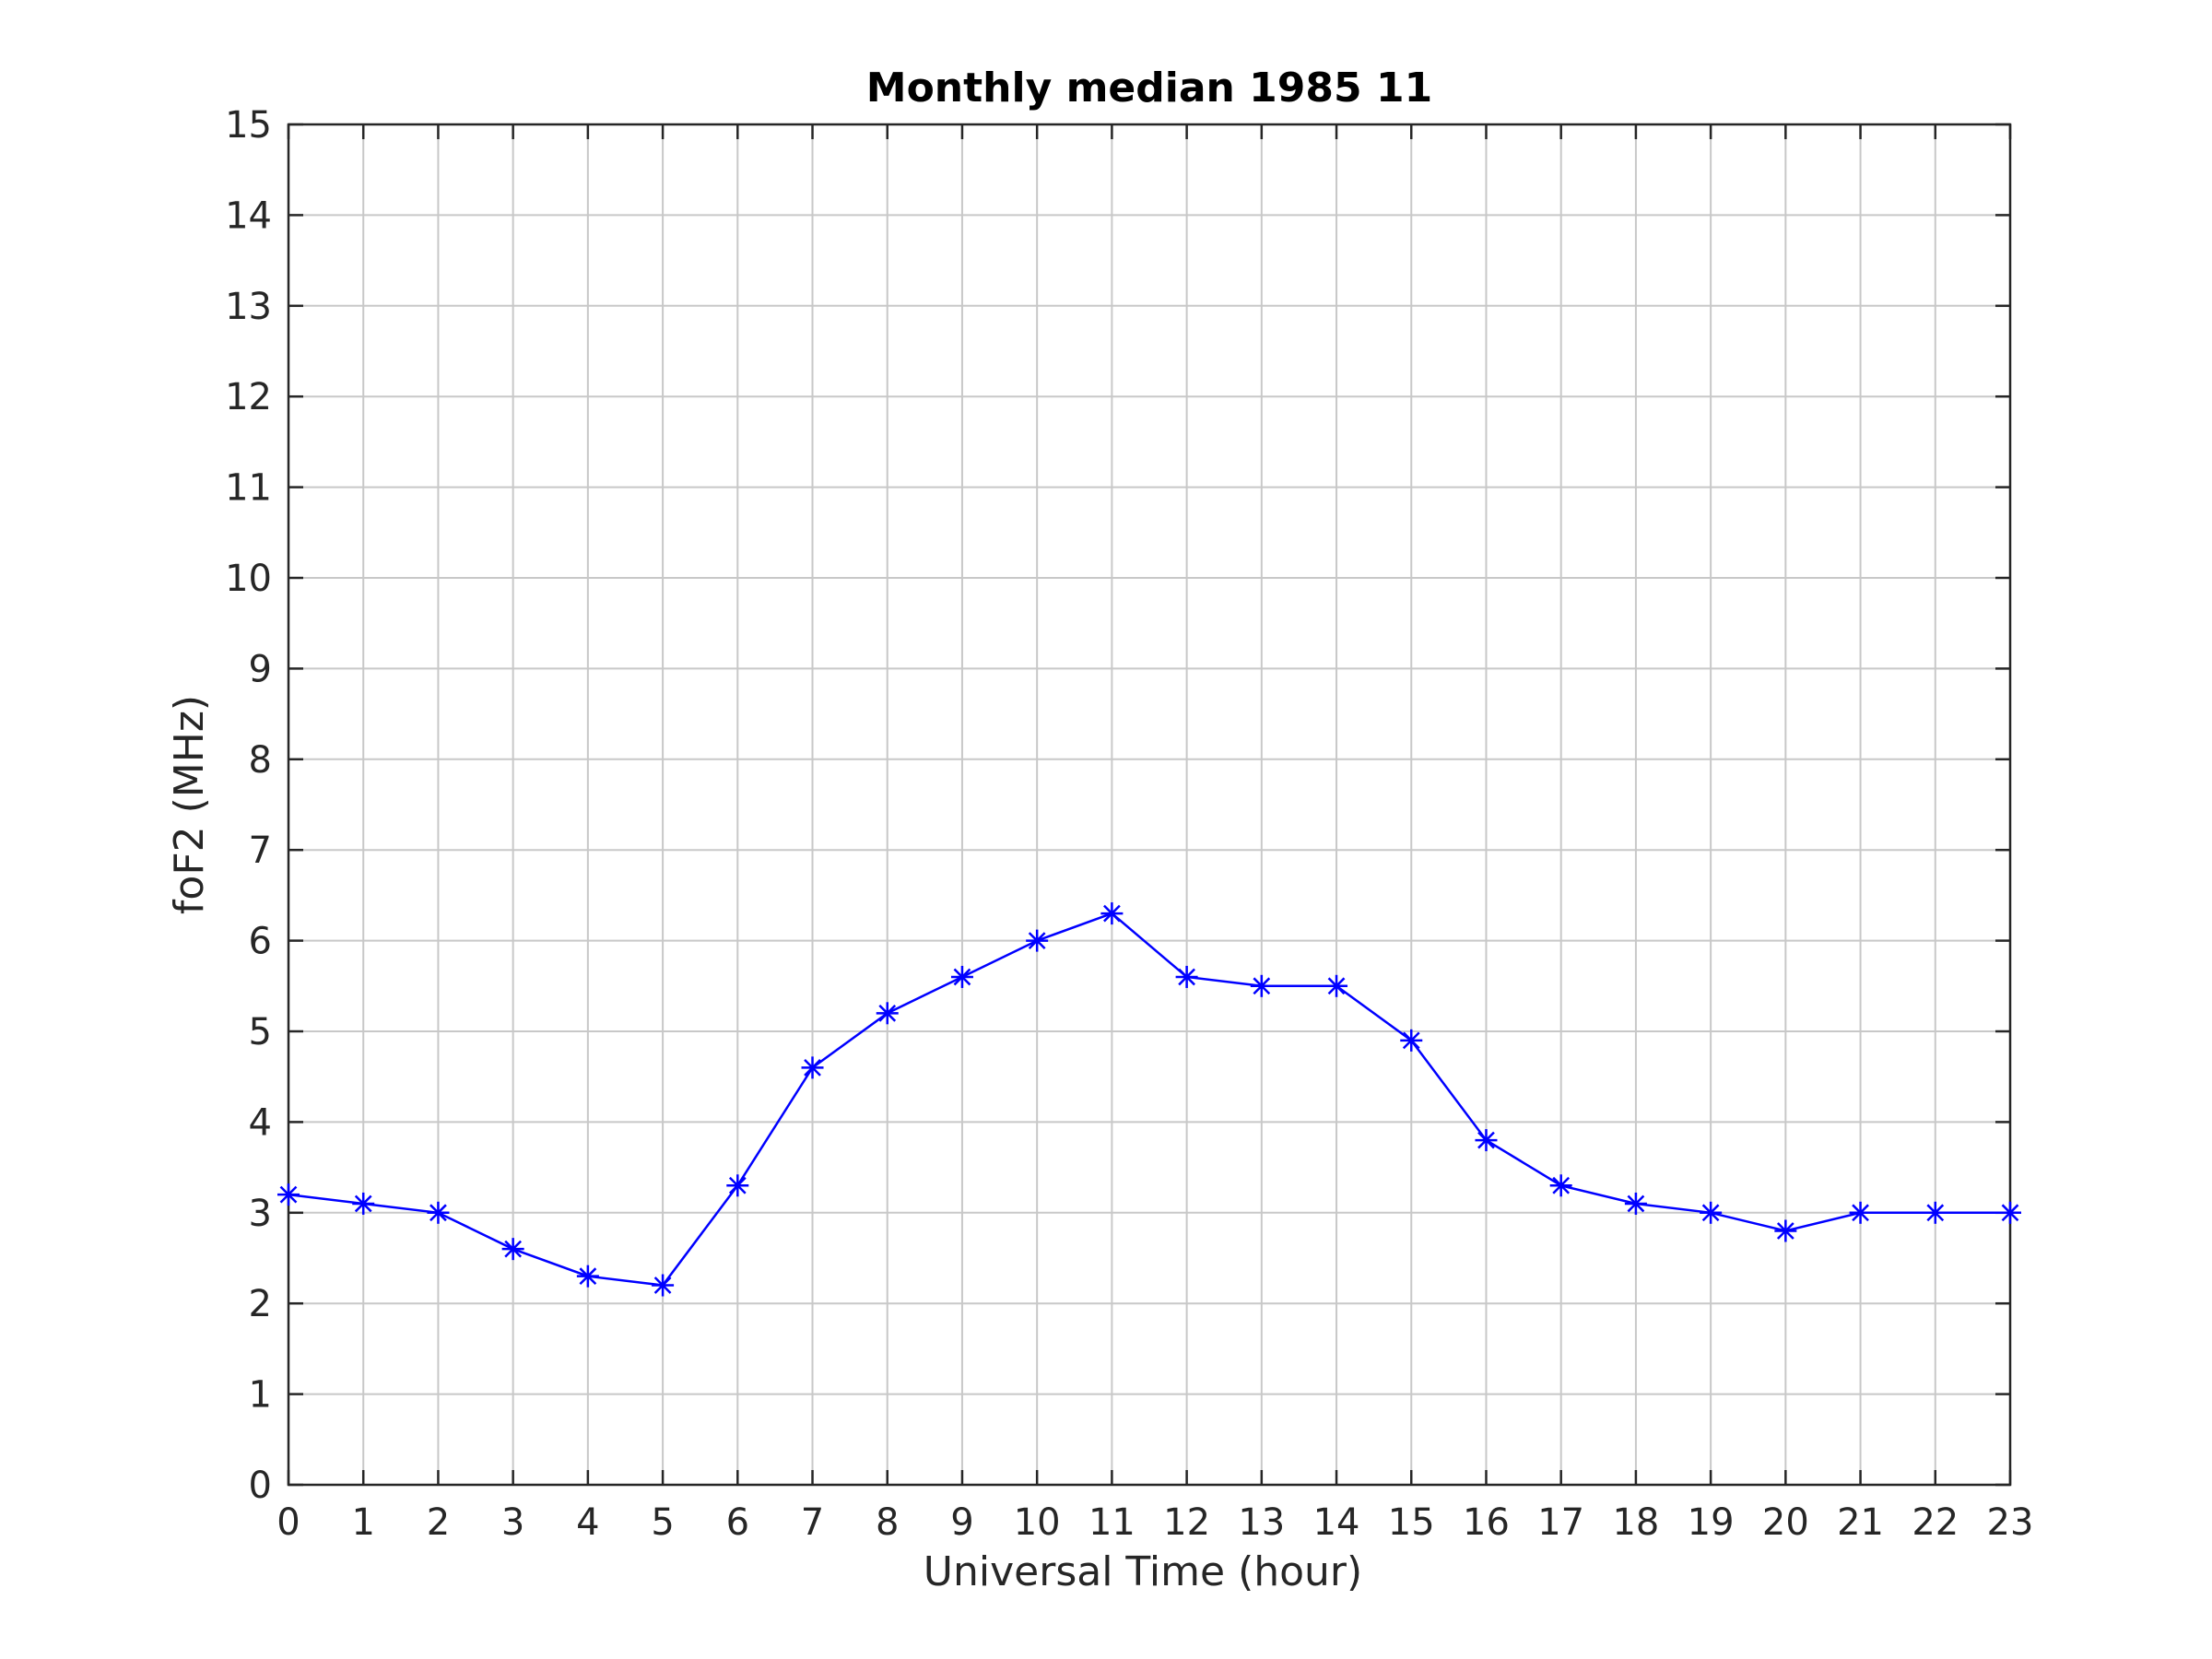  Describe the element at coordinates (1154, 1522) in the screenshot. I see `x-tick-labels: 0 1 2 3 4 5 6 7 8 9 10 11 12 13 14 15 16 17 18 19 20 21 22 23` at that location.